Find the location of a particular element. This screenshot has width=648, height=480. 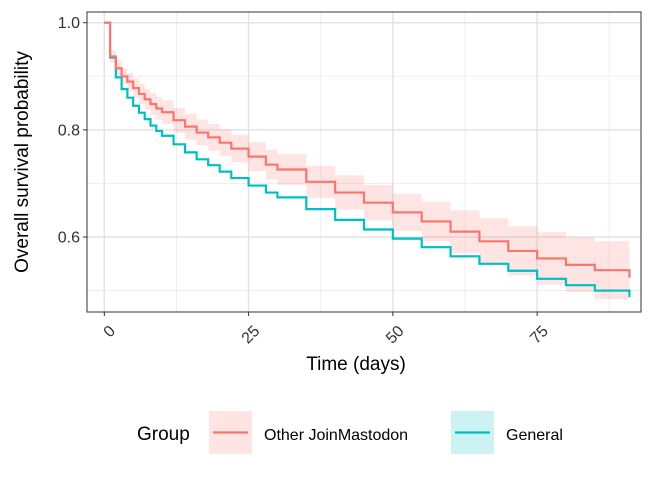

y-tick-label: 1.0 is located at coordinates (69, 23).